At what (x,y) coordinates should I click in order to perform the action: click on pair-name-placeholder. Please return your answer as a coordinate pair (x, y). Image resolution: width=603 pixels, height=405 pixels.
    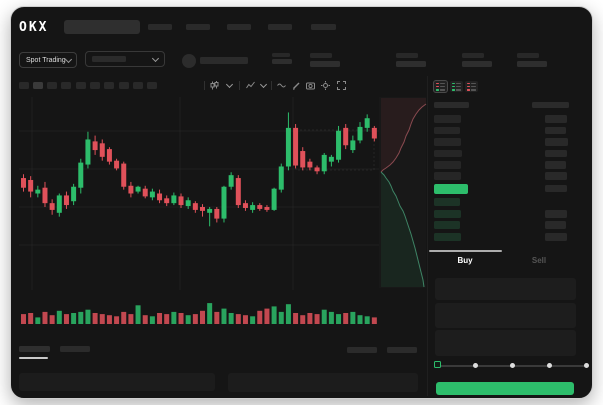
    Looking at the image, I should click on (224, 60).